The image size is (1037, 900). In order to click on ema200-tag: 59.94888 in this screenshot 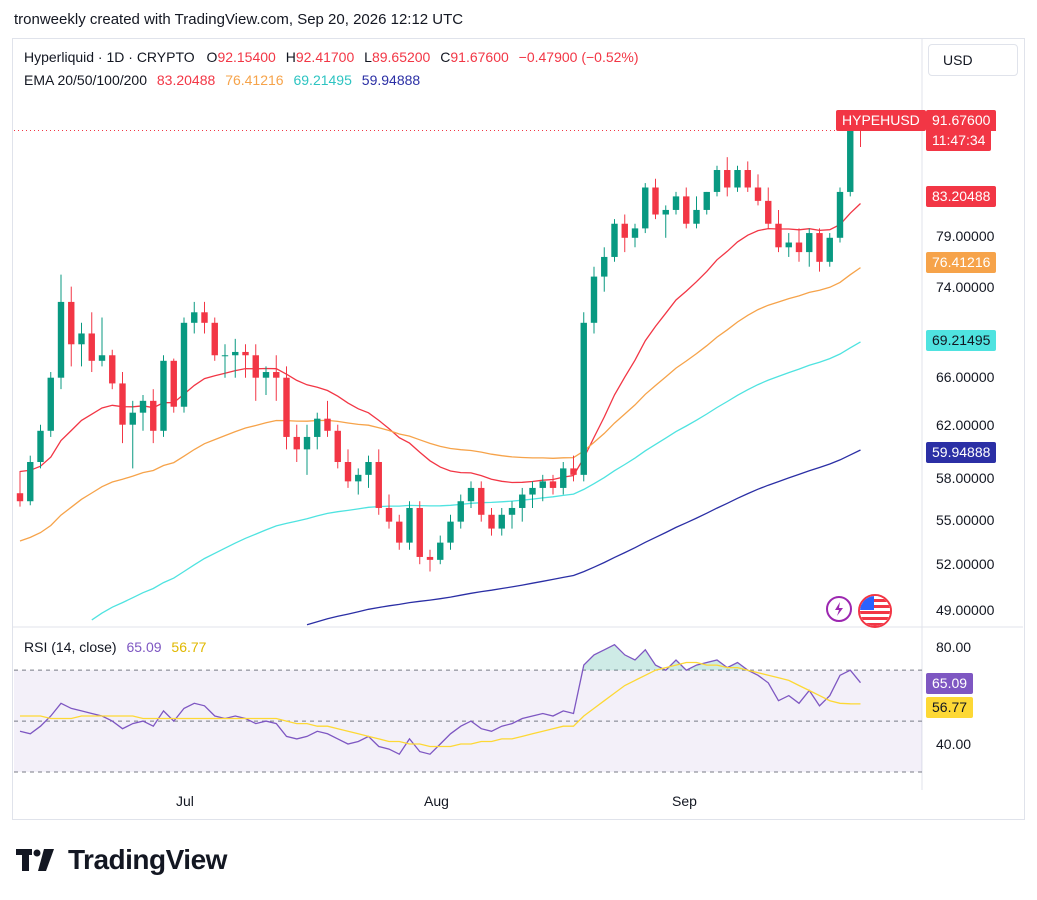, I will do `click(961, 452)`.